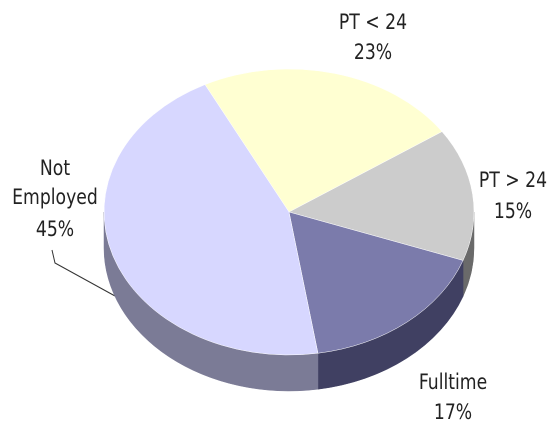 The height and width of the screenshot is (428, 550). Describe the element at coordinates (513, 180) in the screenshot. I see `slice-label: PT > 24` at that location.